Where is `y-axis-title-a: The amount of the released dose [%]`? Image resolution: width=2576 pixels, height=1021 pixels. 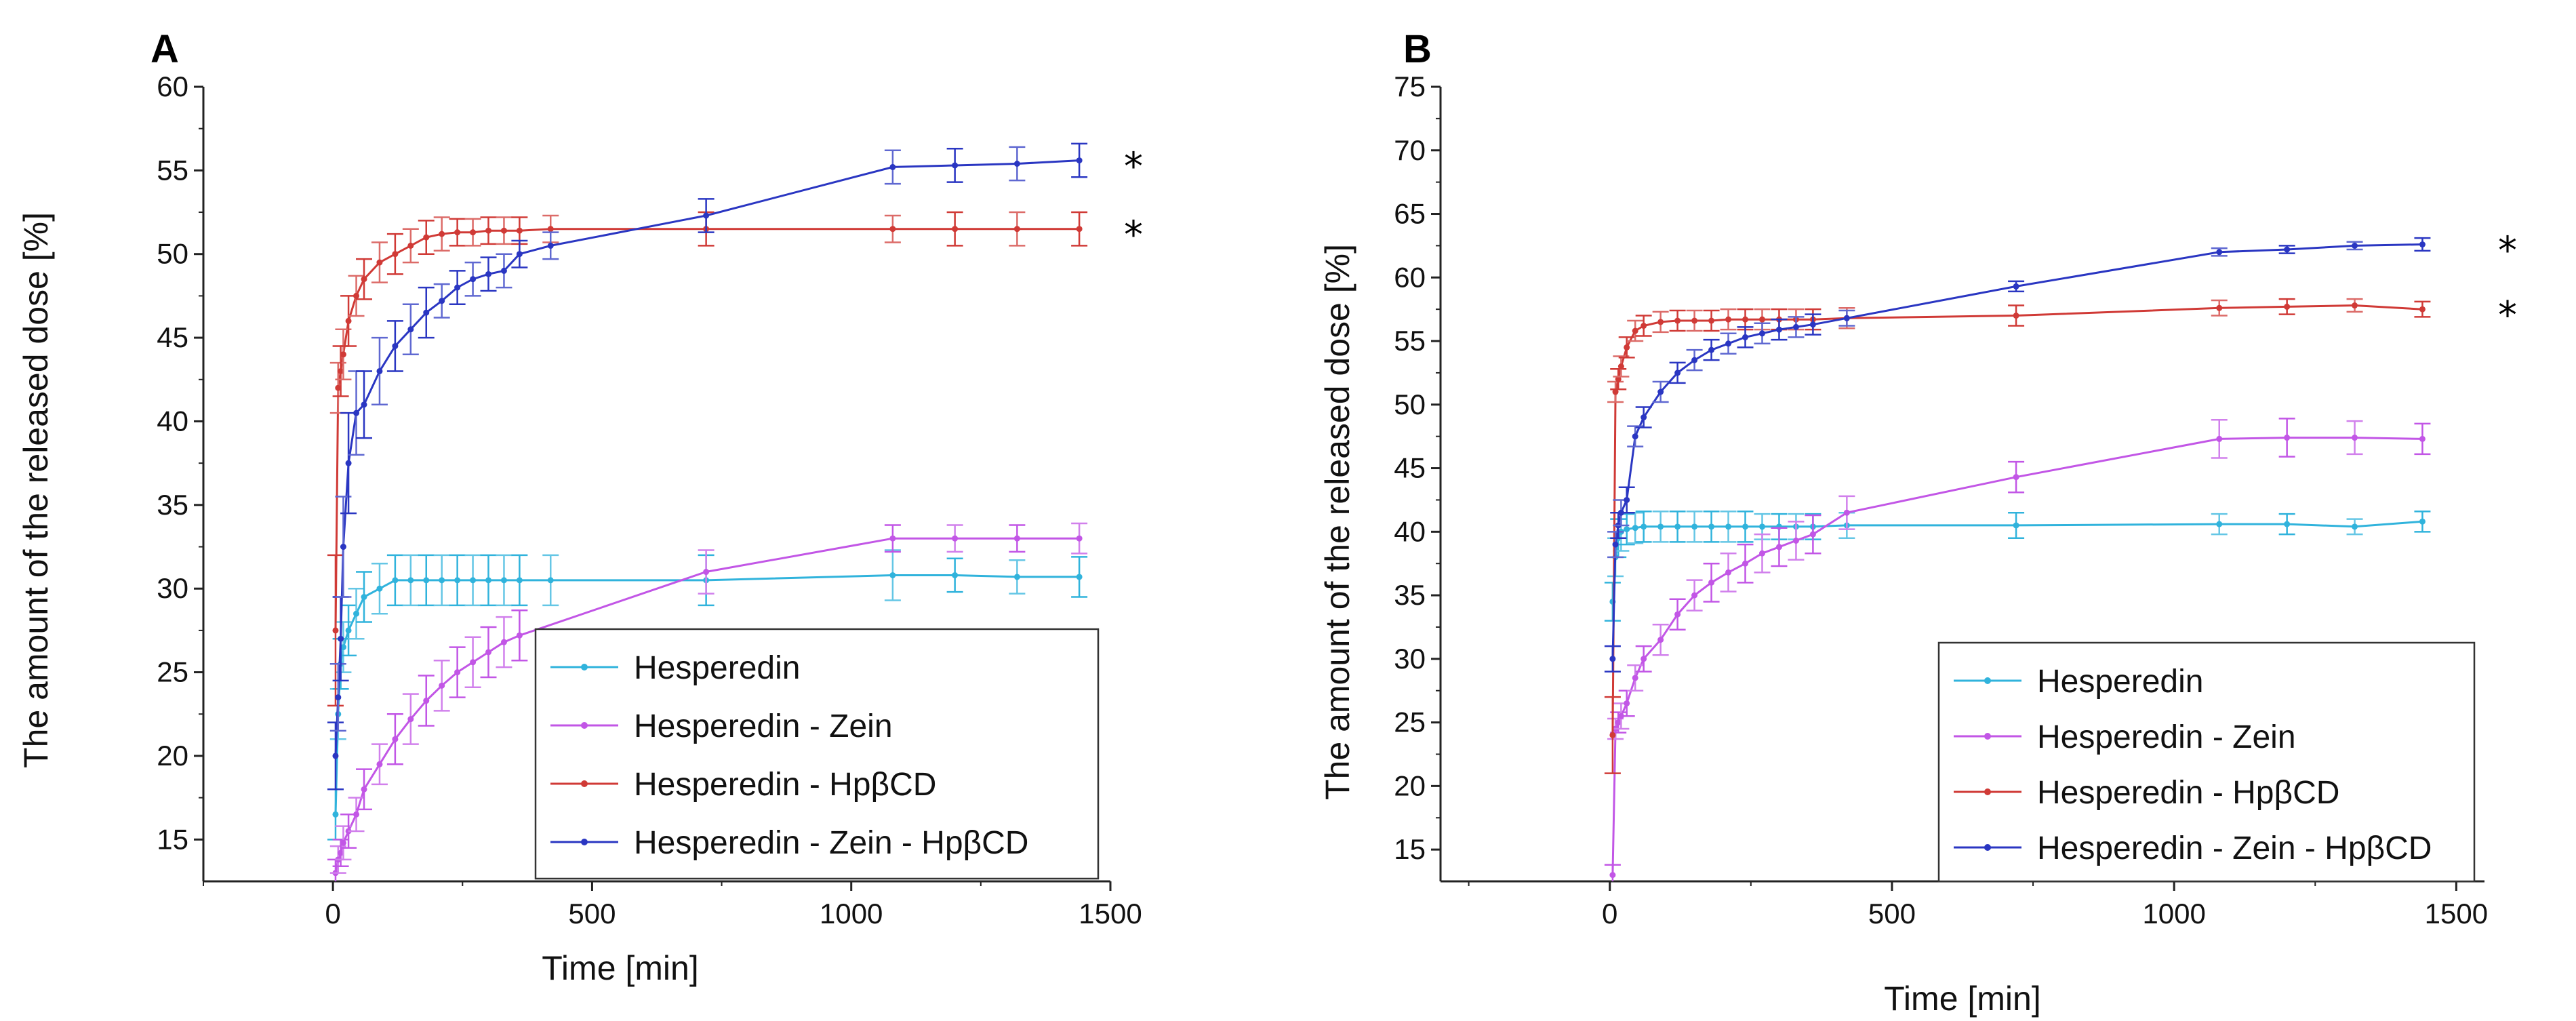 y-axis-title-a: The amount of the released dose [%] is located at coordinates (36, 490).